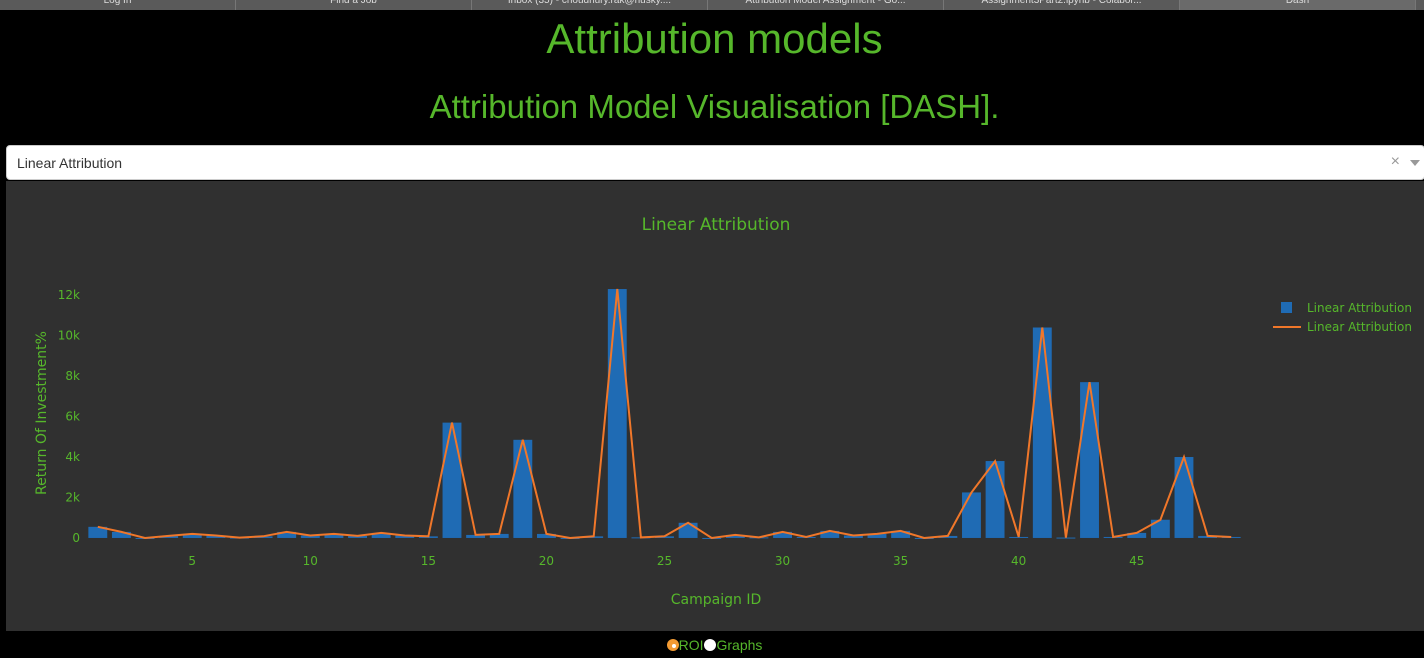 This screenshot has height=658, width=1424. I want to click on legend-bar-label: Linear Attribution, so click(1359, 308).